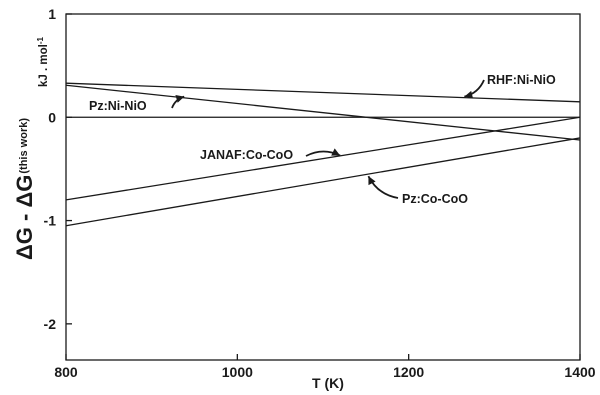 This screenshot has height=395, width=600. I want to click on y-tick-label: -1, so click(50, 221).